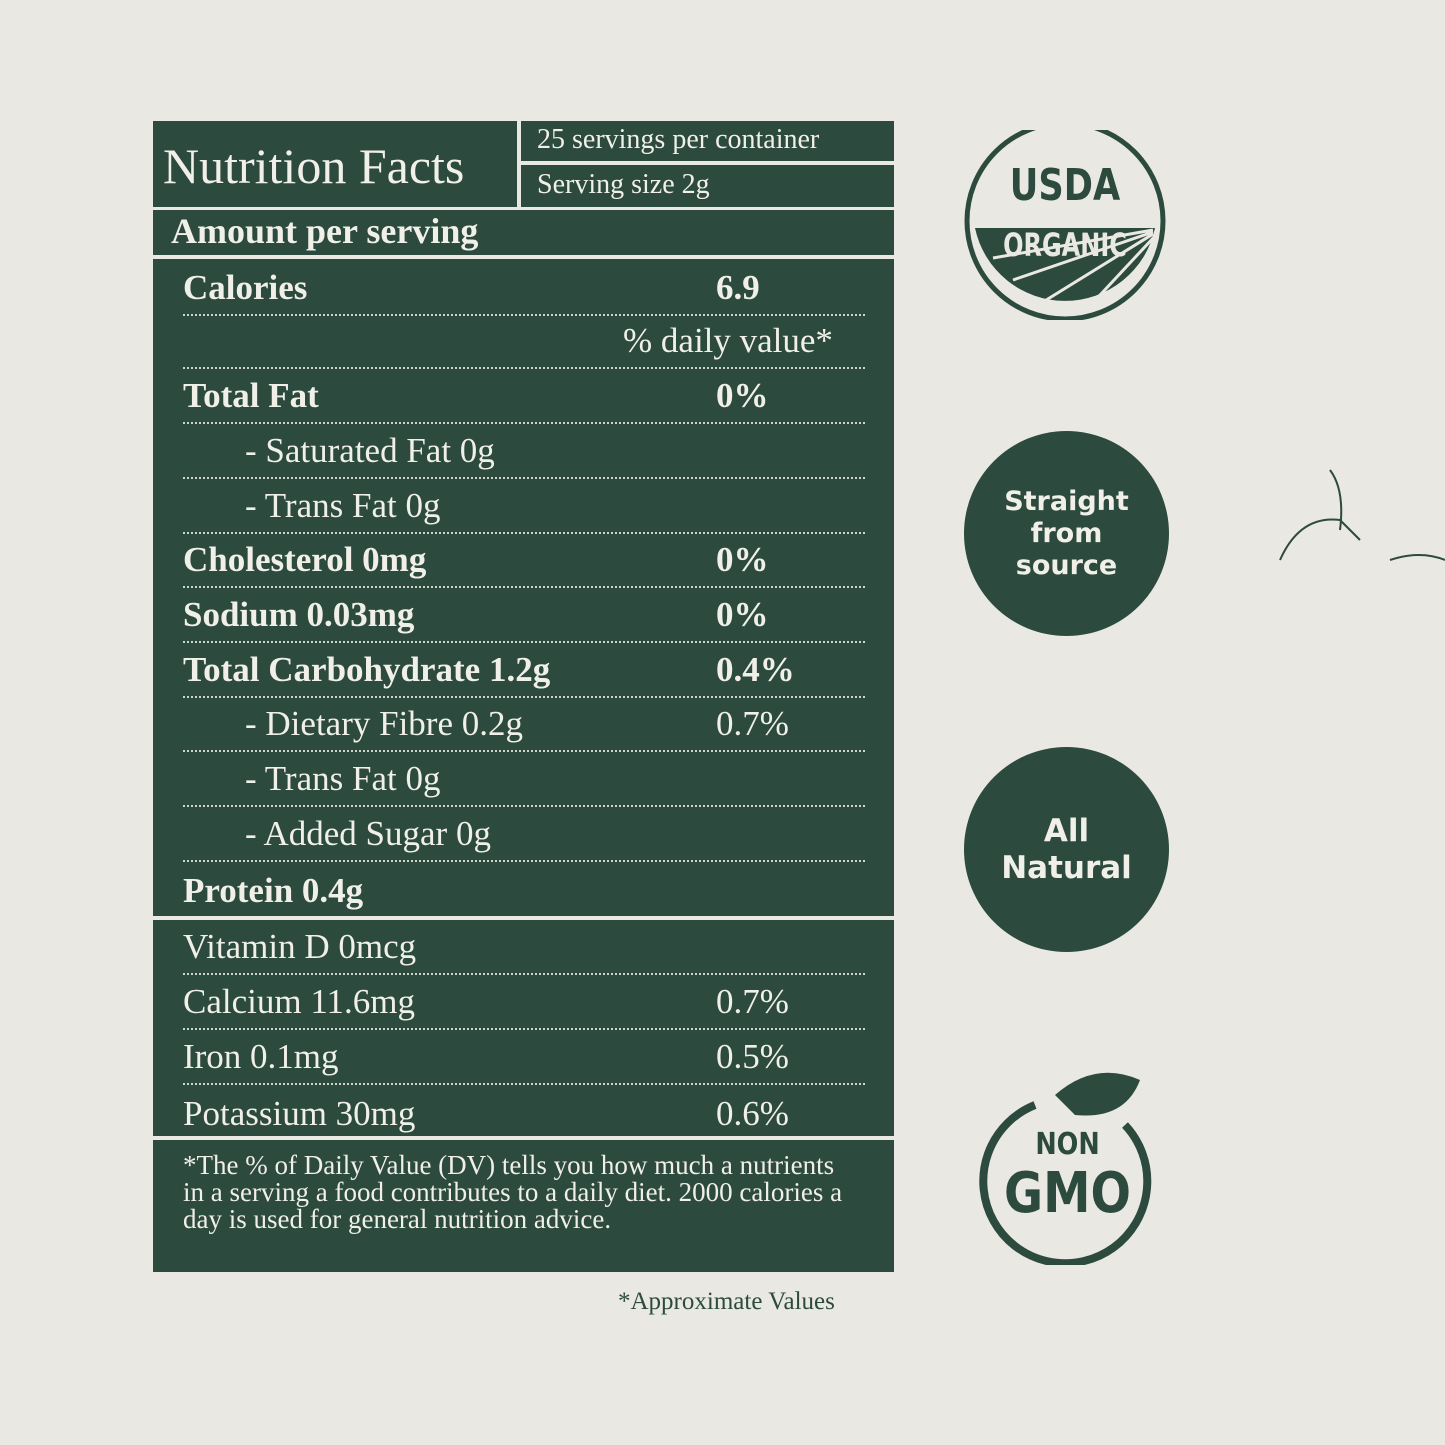 This screenshot has height=1445, width=1445. Describe the element at coordinates (1066, 565) in the screenshot. I see `badge-line: source` at that location.